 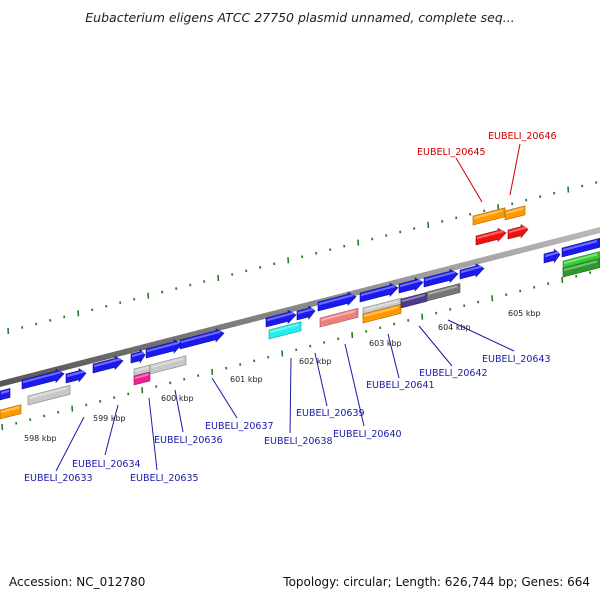 I want to click on scale-label-600: 600 kbp, so click(x=177, y=398).